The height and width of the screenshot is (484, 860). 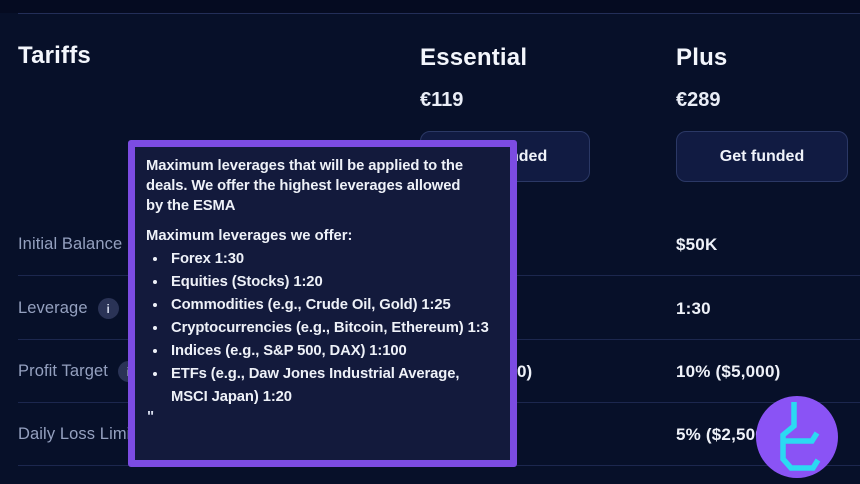 I want to click on tooltip-list-heading: Maximum leverages we offer:, so click(x=249, y=236).